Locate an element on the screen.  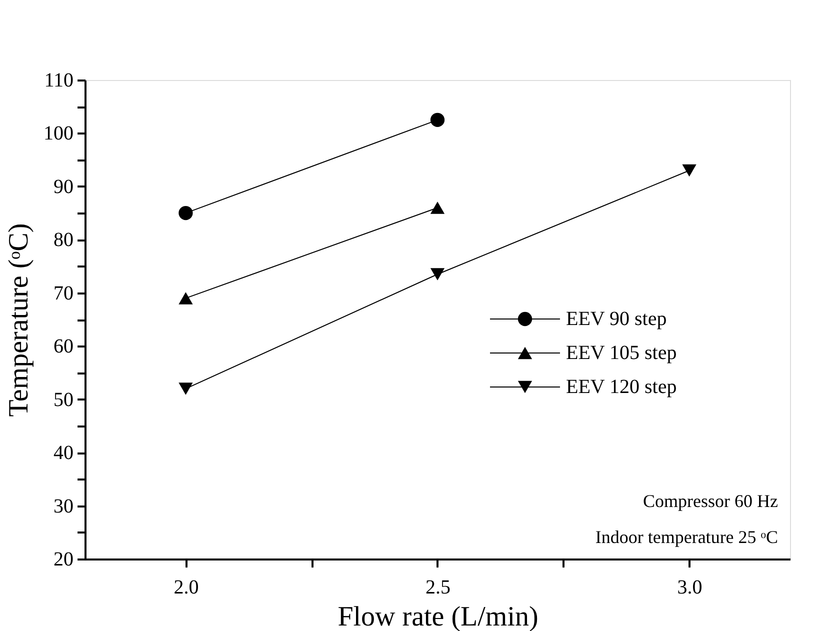
x-tick-label: 2.5 is located at coordinates (438, 587).